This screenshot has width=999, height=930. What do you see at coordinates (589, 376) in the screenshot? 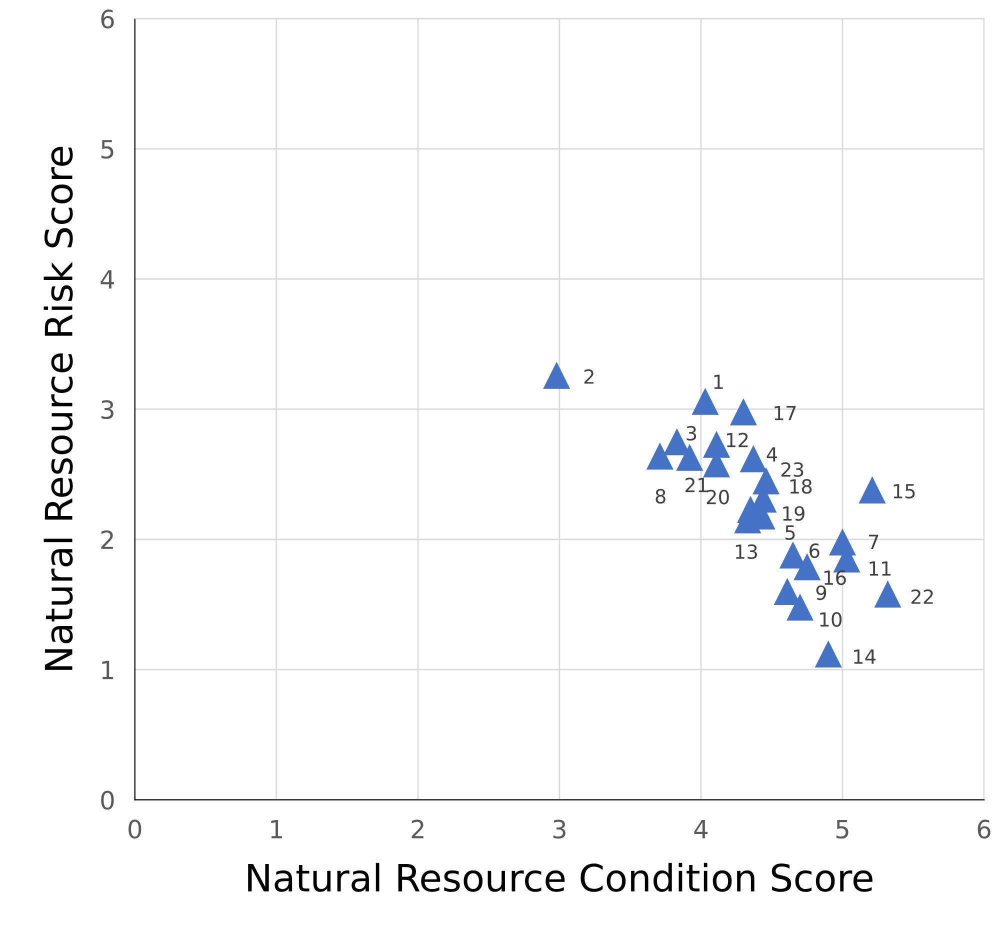
I see `annotation: 2` at bounding box center [589, 376].